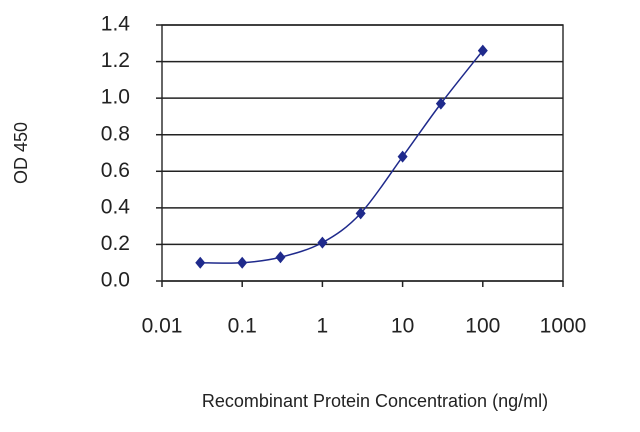 The width and height of the screenshot is (640, 432). I want to click on x-tick-label: 100, so click(482, 326).